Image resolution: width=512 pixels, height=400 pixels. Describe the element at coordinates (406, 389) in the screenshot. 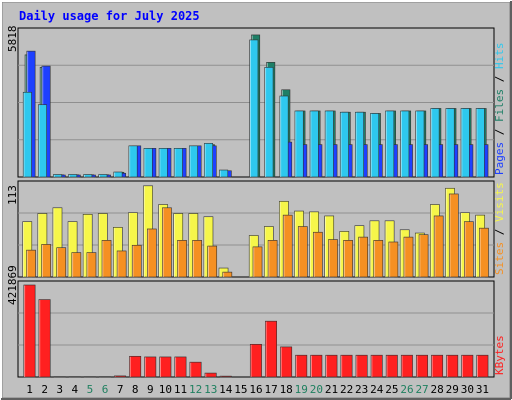

I see `x-tick-day-26: 26` at that location.